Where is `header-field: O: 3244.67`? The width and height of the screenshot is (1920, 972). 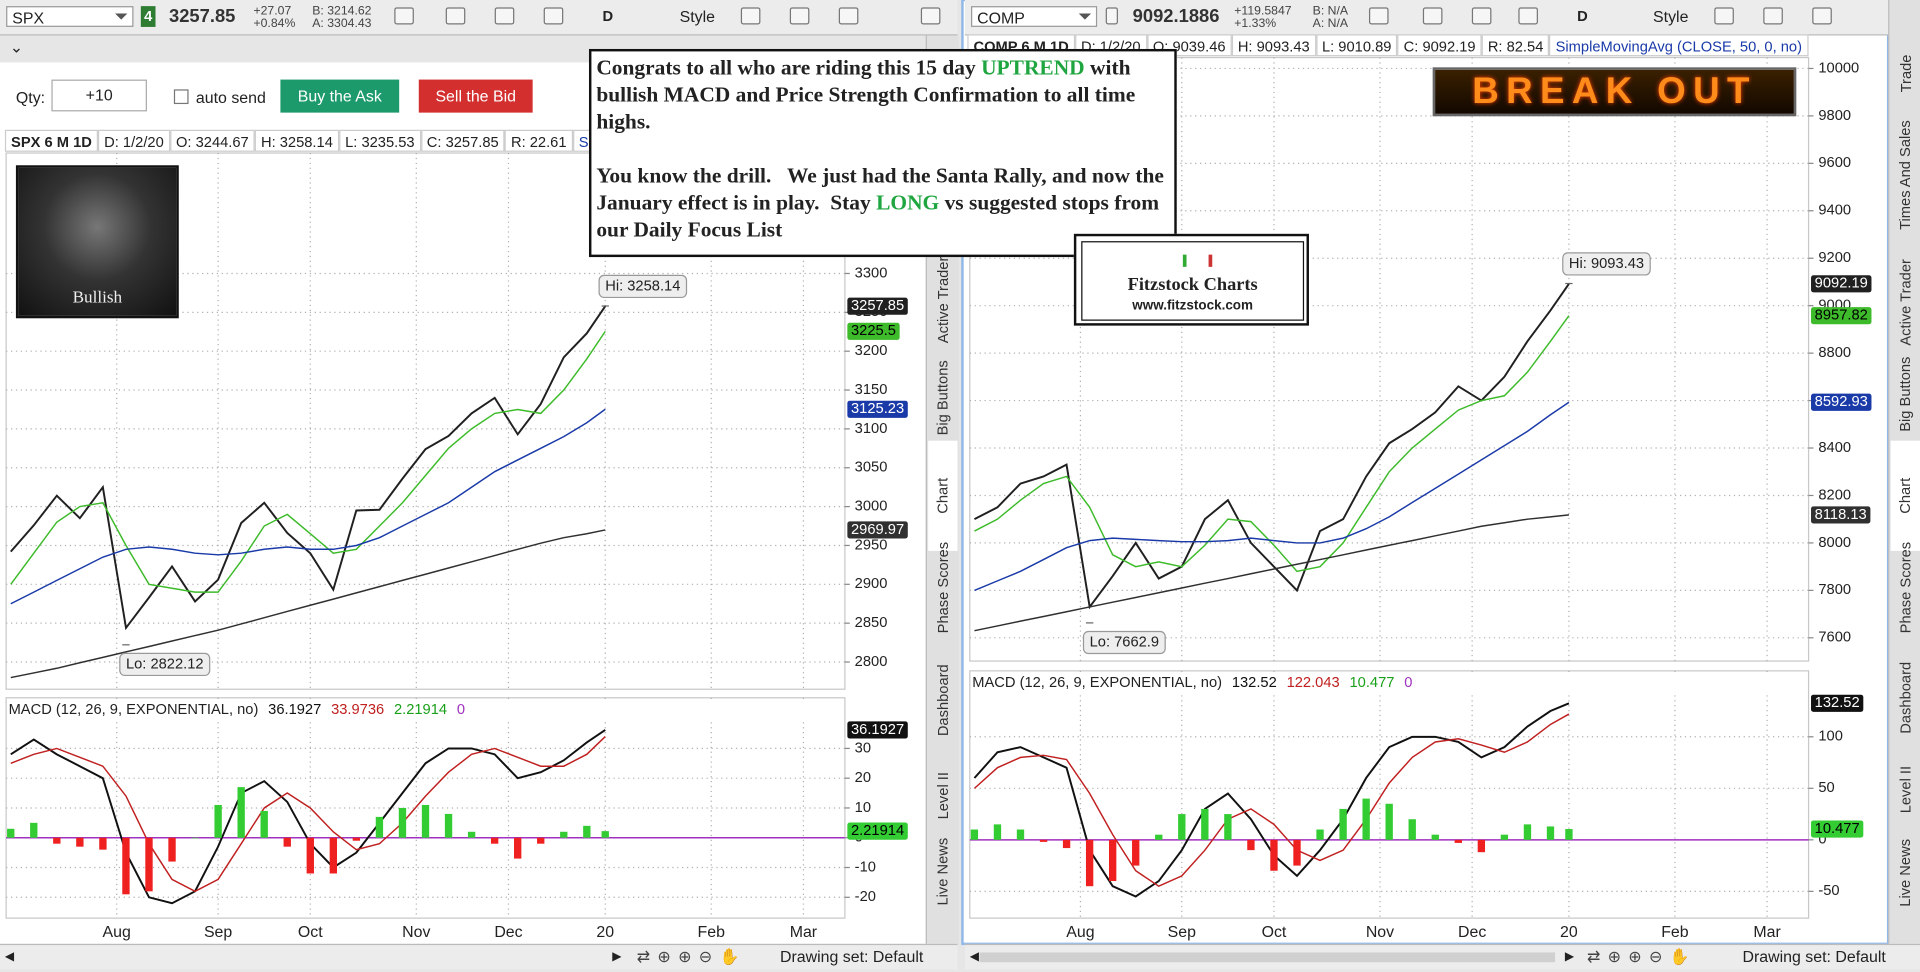
header-field: O: 3244.67 is located at coordinates (212, 140).